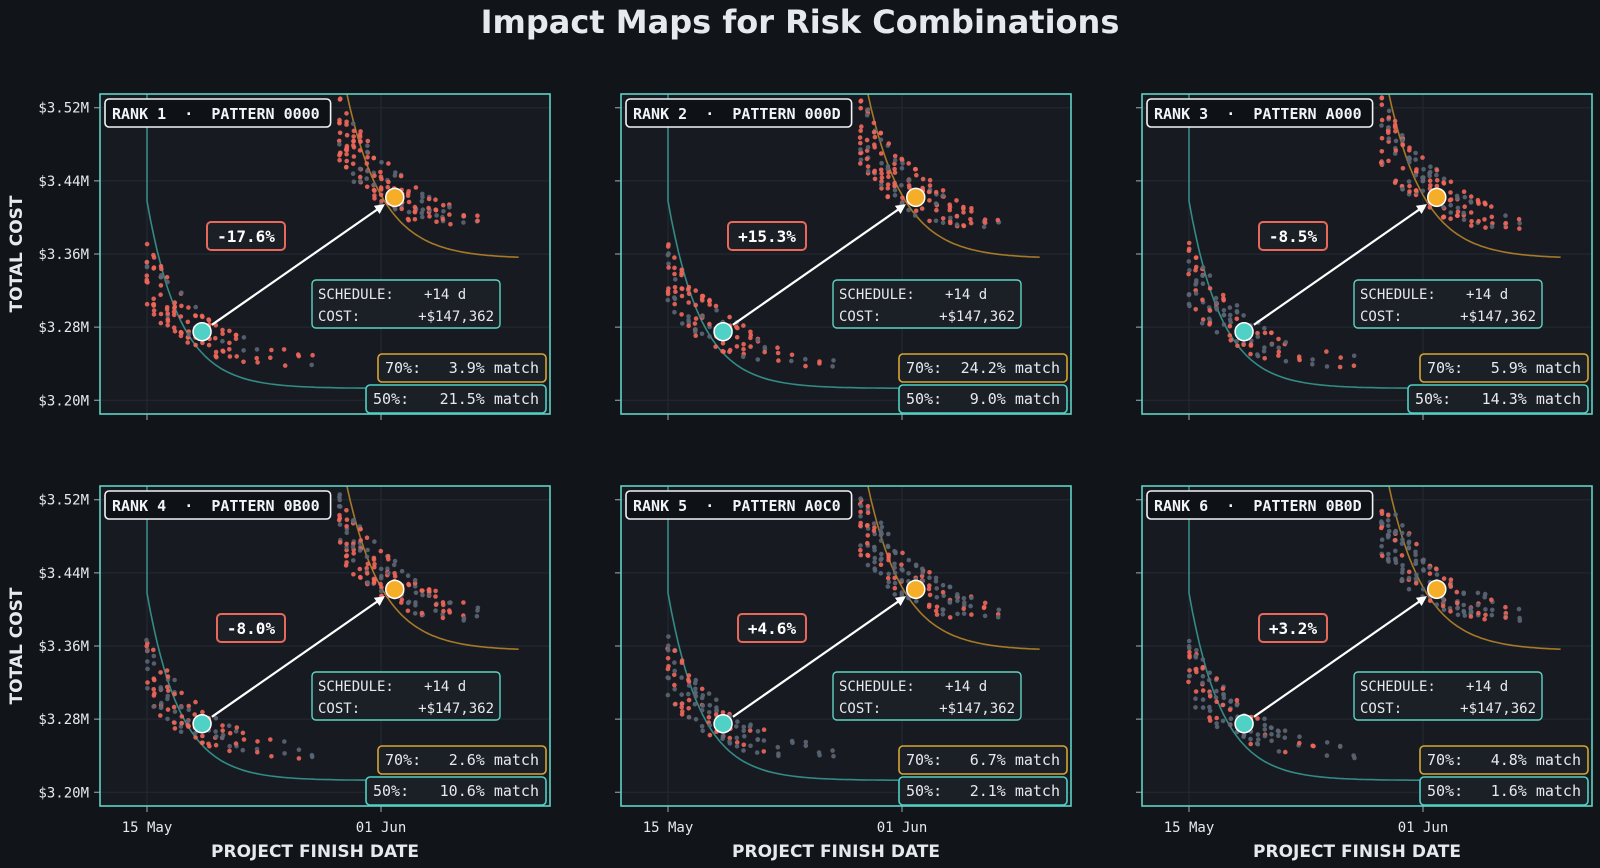  What do you see at coordinates (737, 506) in the screenshot?
I see `rank-label: RANK 5 · PATTERN A0C0` at bounding box center [737, 506].